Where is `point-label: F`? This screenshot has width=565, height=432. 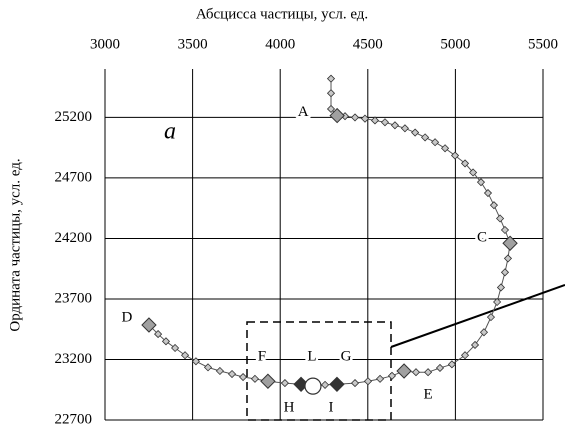
point-label: F is located at coordinates (262, 357).